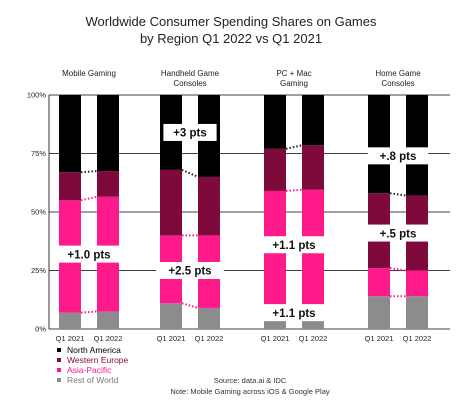 This screenshot has width=463, height=412. Describe the element at coordinates (275, 169) in the screenshot. I see `bar-western-europe-pc-mac-gaming-q1-2021` at that location.